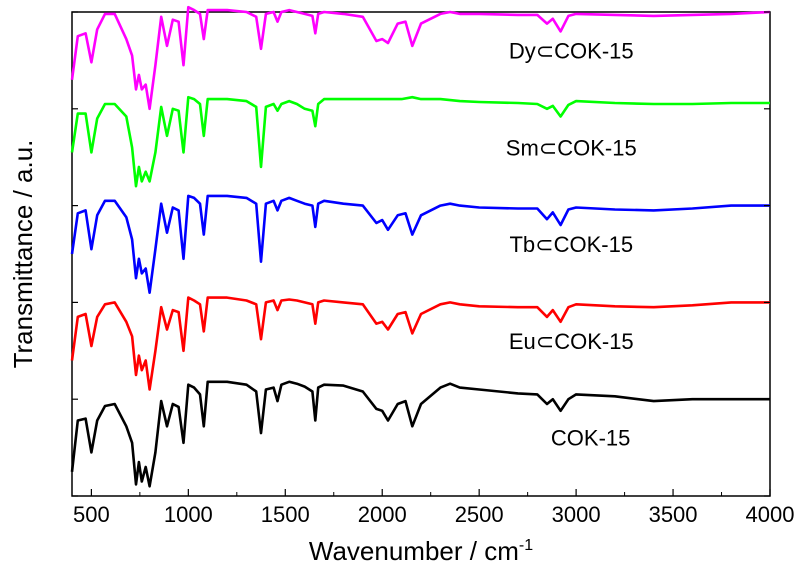 The image size is (803, 576). I want to click on series-label-tb: Tb⊂COK-15, so click(571, 244).